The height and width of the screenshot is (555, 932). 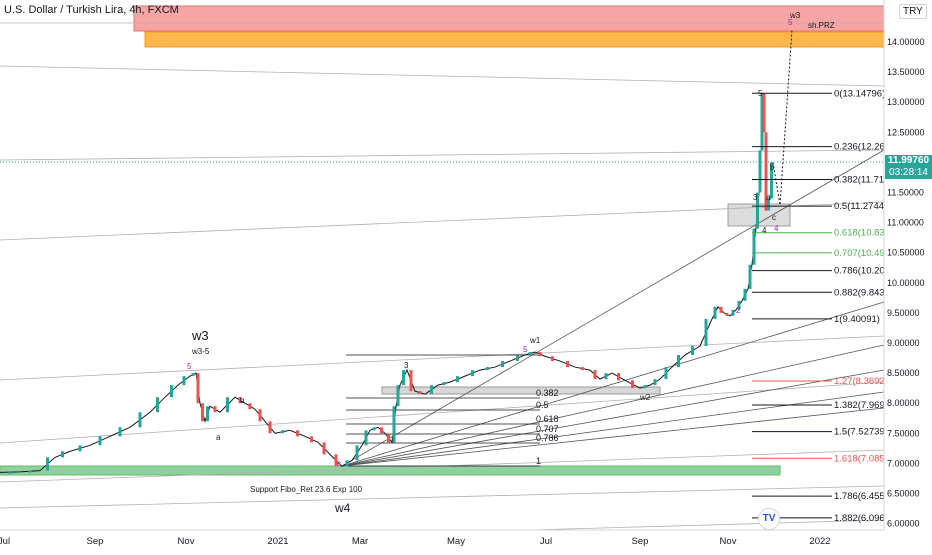 I want to click on tradingview-logo-icon: TV, so click(x=769, y=519).